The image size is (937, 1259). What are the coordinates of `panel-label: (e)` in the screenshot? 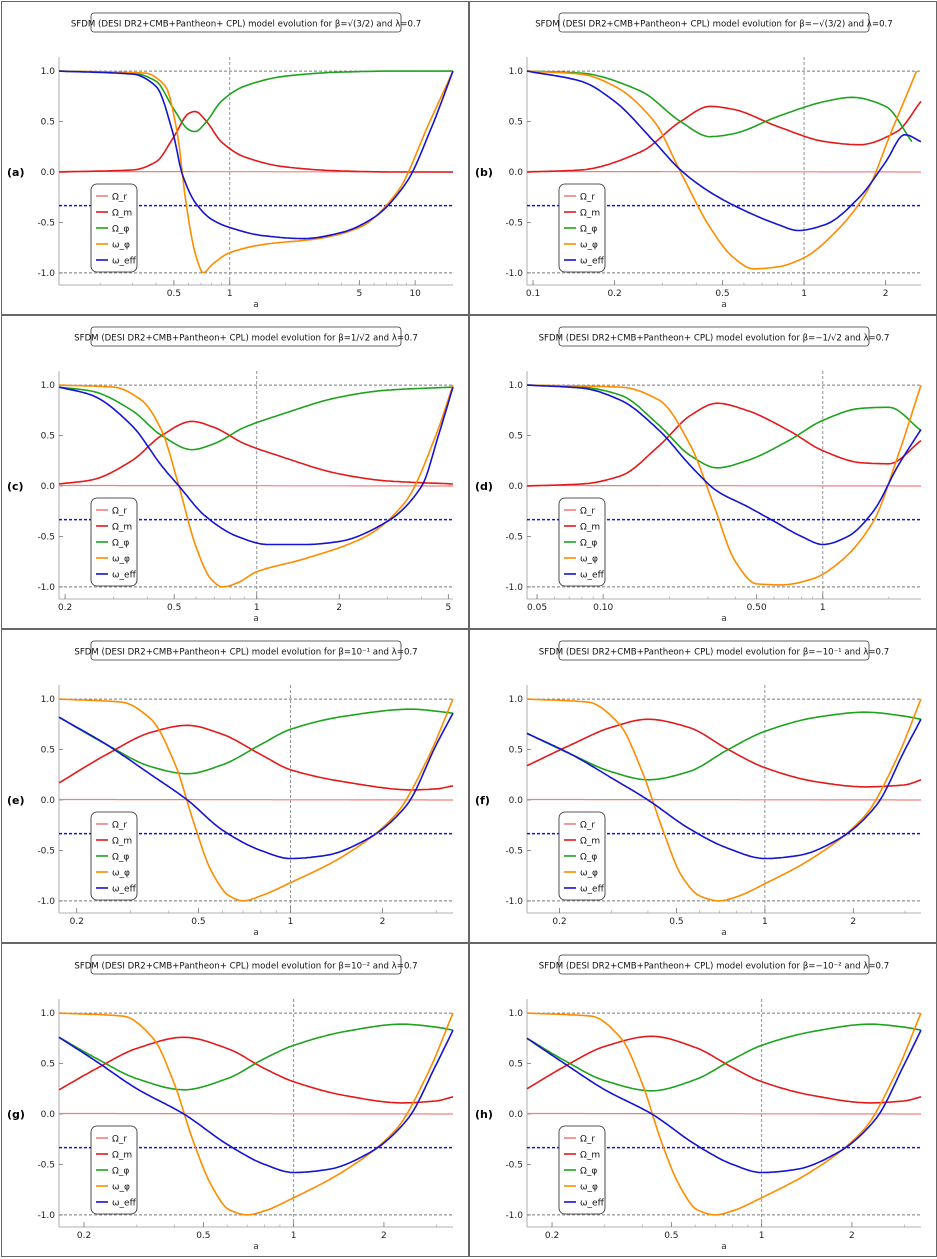 It's located at (16, 800).